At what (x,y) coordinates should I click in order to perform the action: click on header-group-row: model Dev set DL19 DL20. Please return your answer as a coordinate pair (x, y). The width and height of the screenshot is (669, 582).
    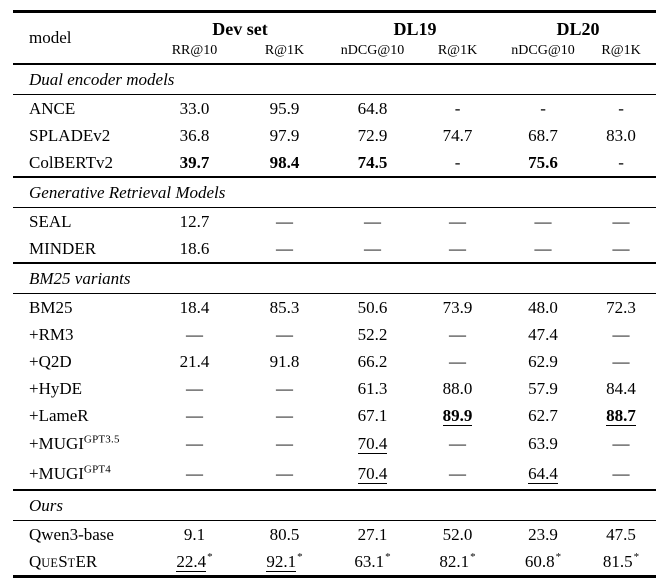
    Looking at the image, I should click on (334, 29).